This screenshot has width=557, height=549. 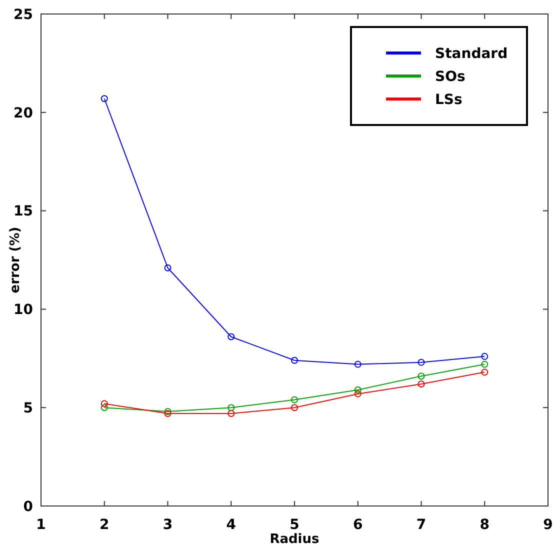 What do you see at coordinates (28, 506) in the screenshot?
I see `y-tick-label: 0` at bounding box center [28, 506].